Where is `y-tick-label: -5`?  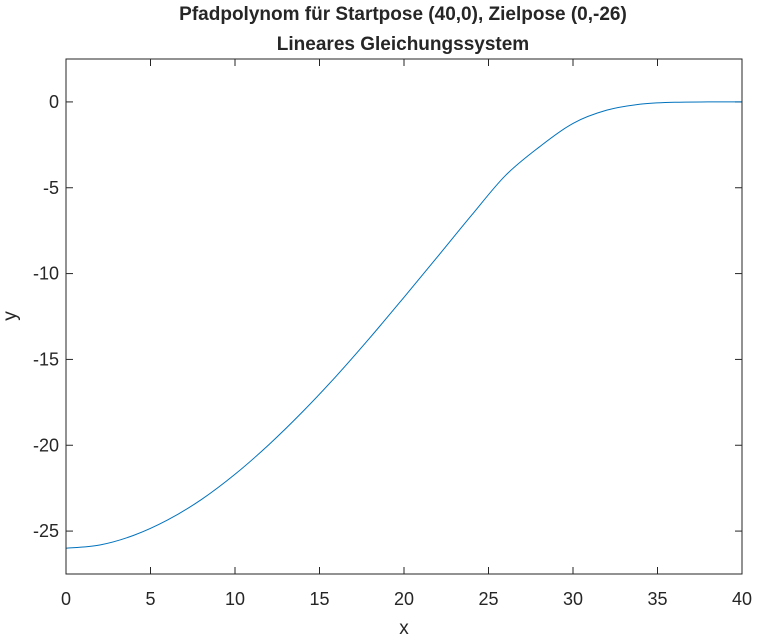 y-tick-label: -5 is located at coordinates (51, 188).